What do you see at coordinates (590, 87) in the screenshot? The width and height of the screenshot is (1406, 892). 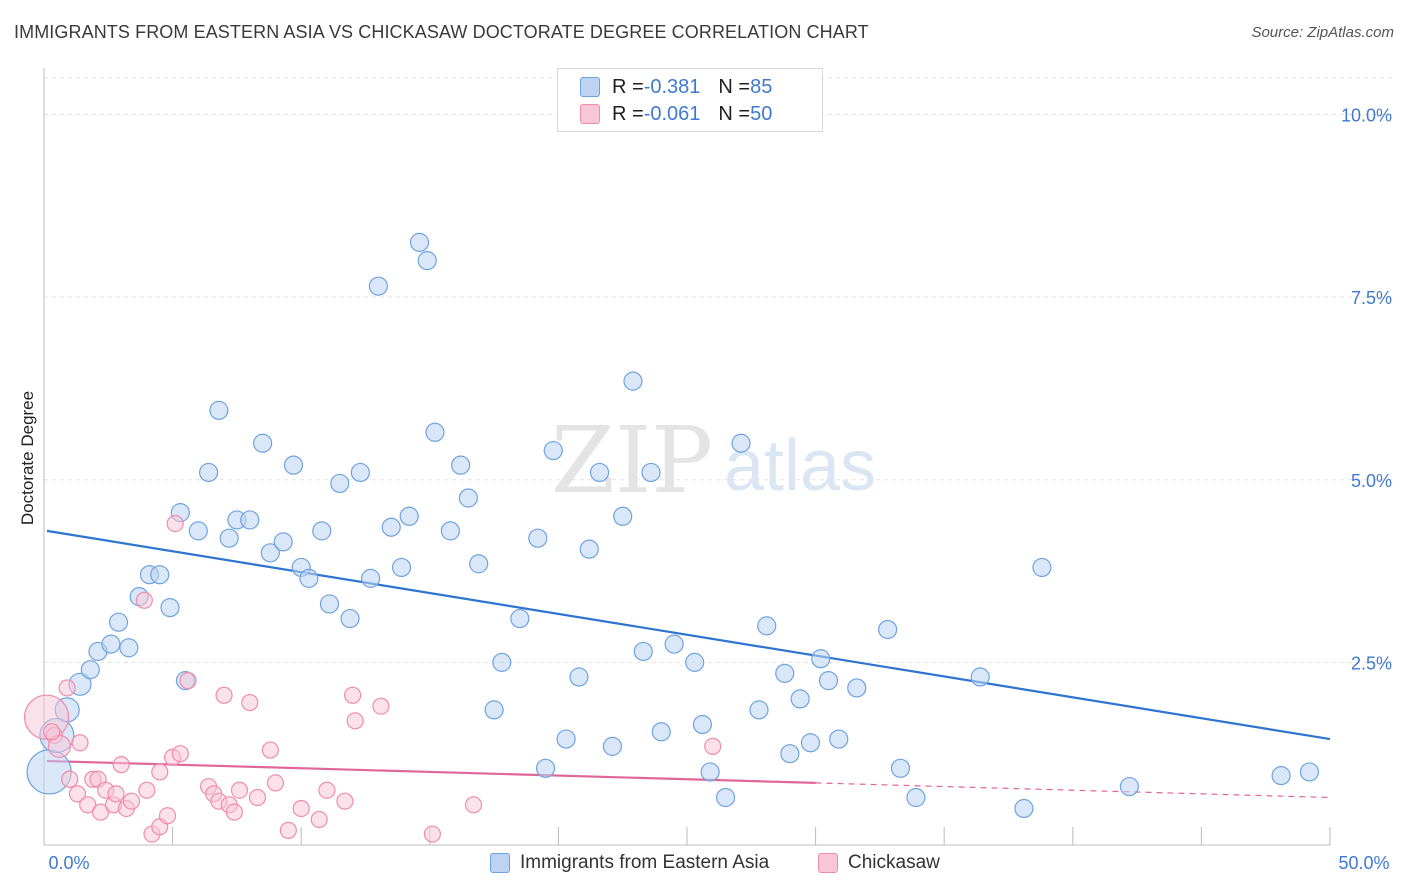 I see `legend-swatch-eastern-asia` at bounding box center [590, 87].